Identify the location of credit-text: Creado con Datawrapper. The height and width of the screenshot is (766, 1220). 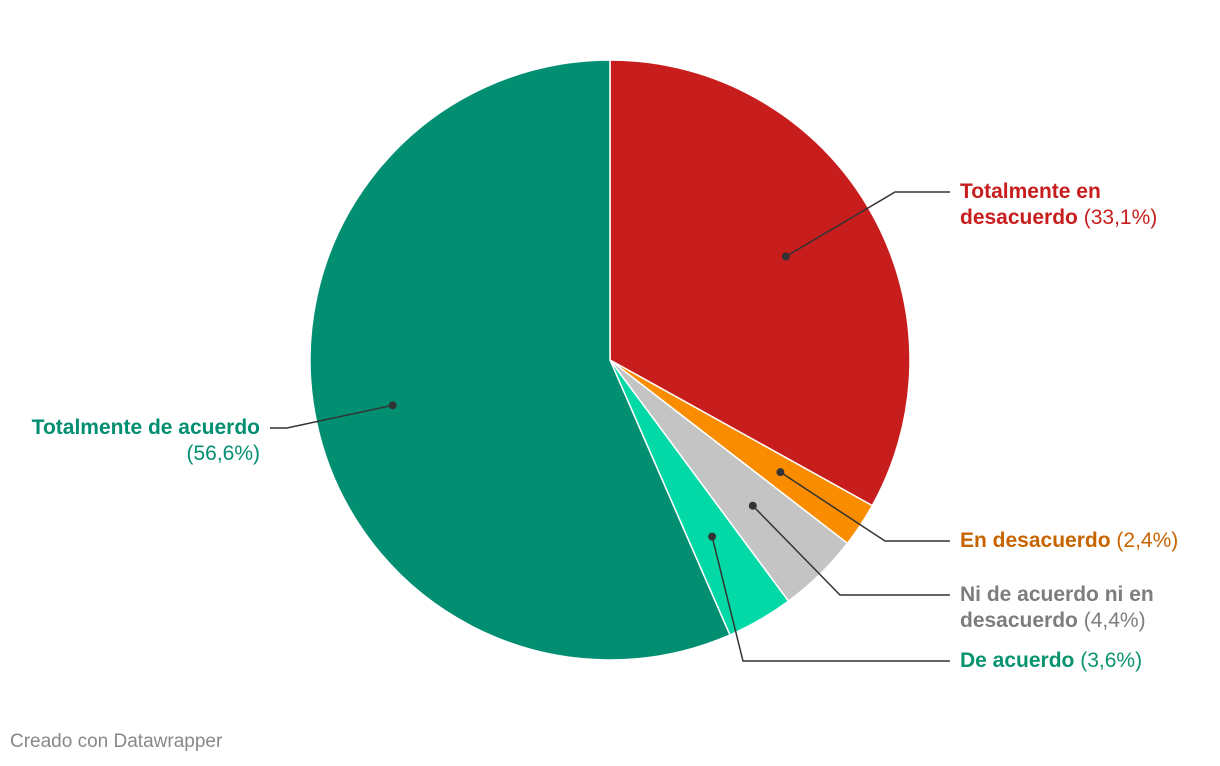
(116, 741).